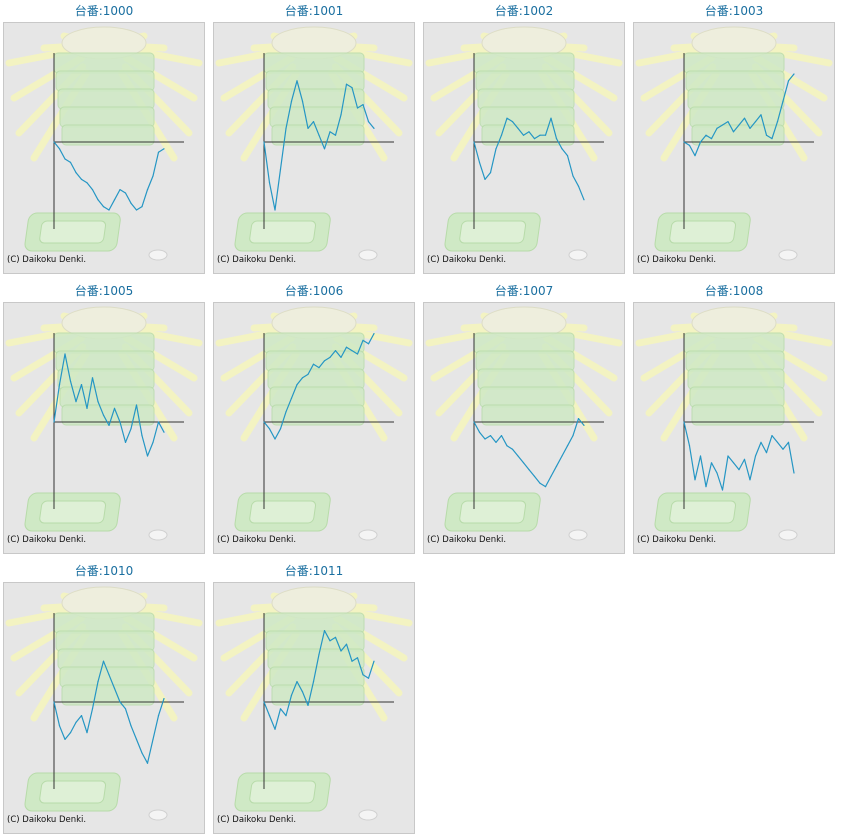 This screenshot has width=841, height=839. Describe the element at coordinates (104, 291) in the screenshot. I see `machine-number-link: 台番:1005` at that location.